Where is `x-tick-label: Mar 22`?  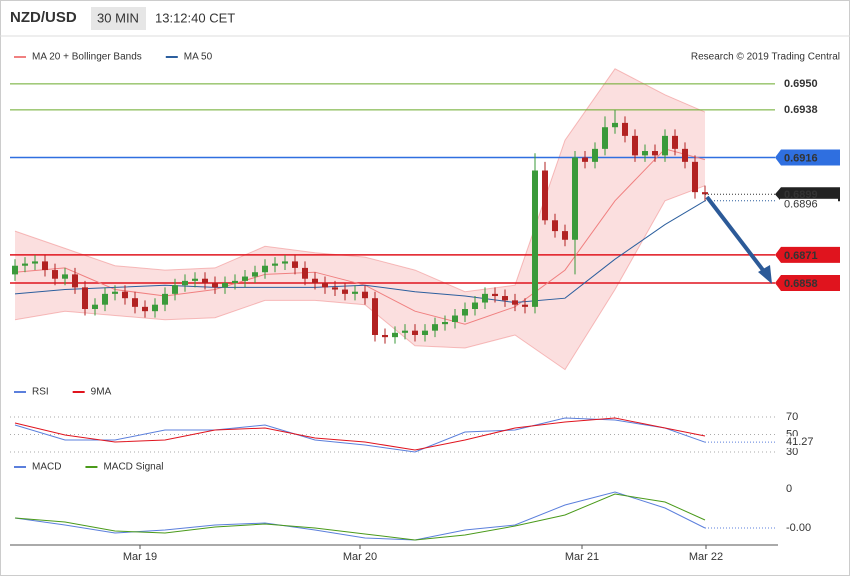 x-tick-label: Mar 22 is located at coordinates (706, 557).